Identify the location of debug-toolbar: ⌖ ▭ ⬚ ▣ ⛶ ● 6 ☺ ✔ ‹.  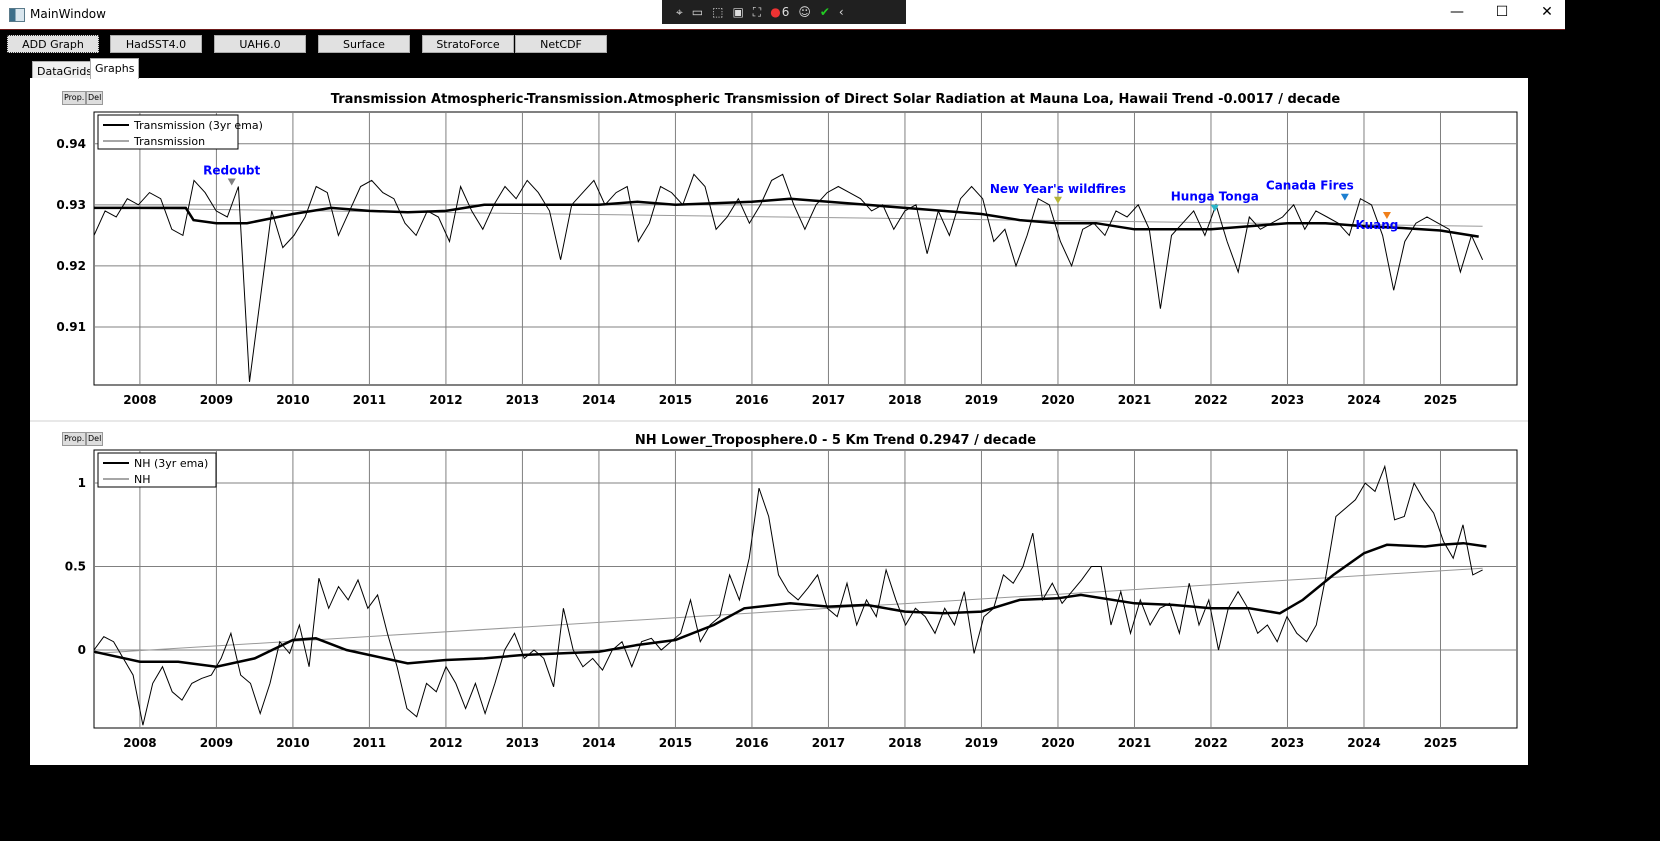
(784, 12).